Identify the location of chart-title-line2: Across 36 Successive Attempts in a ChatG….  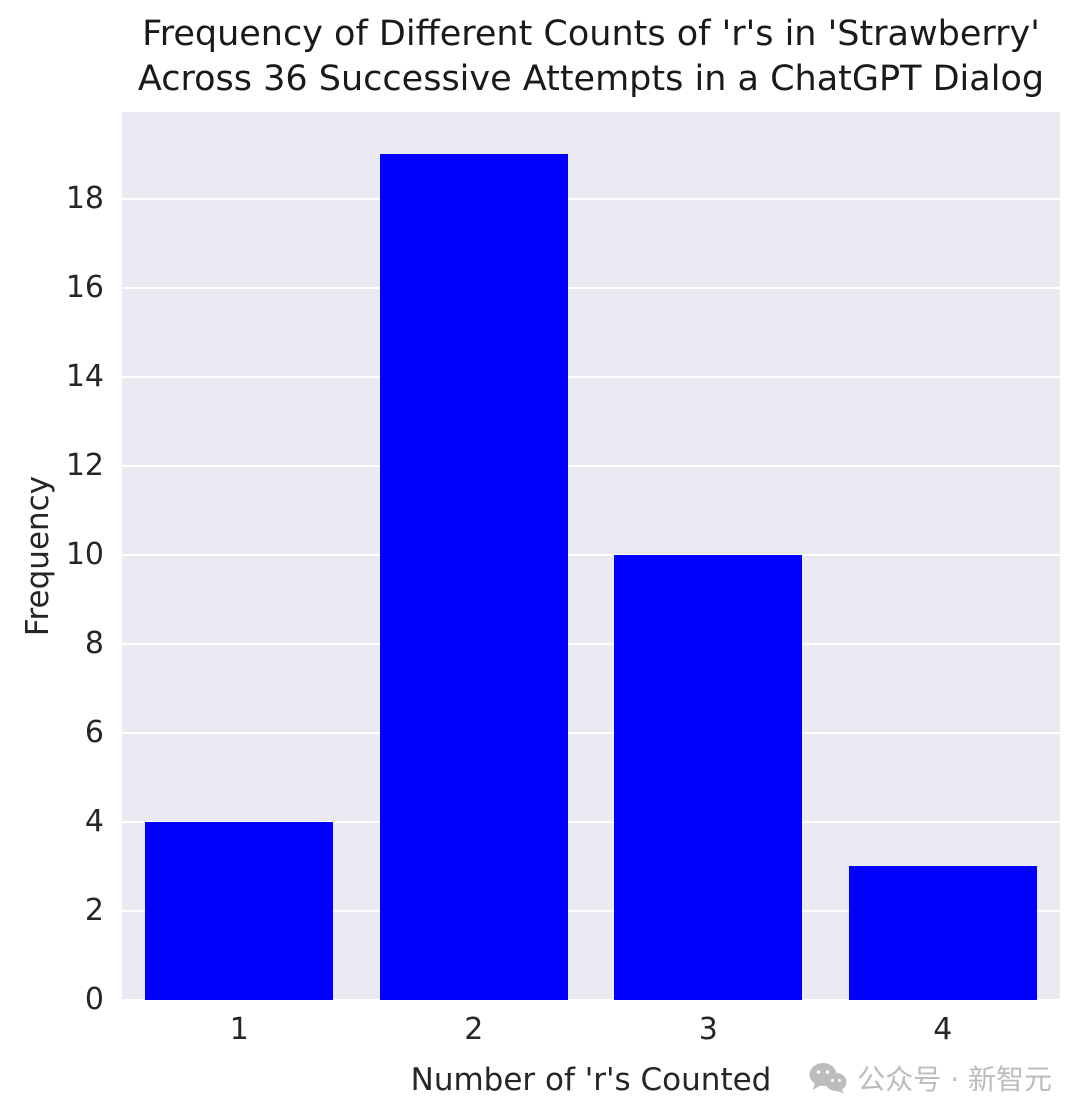
(591, 78).